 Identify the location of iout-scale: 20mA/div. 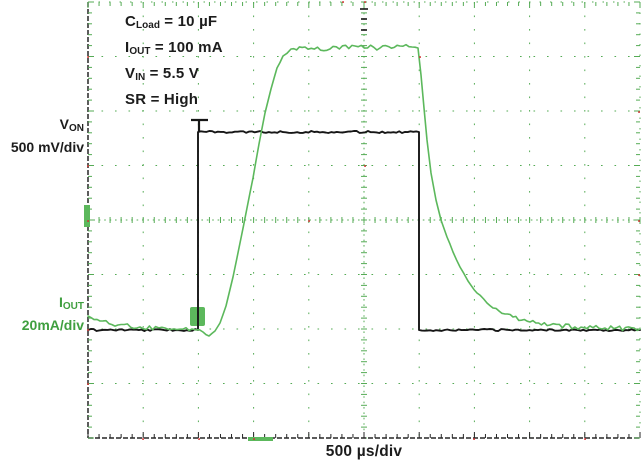
(52, 325).